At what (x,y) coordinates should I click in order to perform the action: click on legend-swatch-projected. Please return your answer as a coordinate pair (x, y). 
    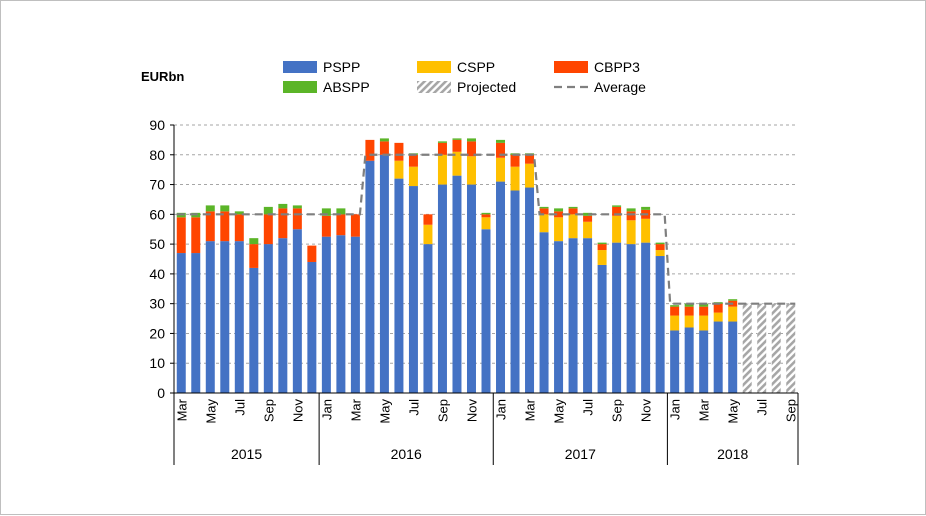
    Looking at the image, I should click on (434, 87).